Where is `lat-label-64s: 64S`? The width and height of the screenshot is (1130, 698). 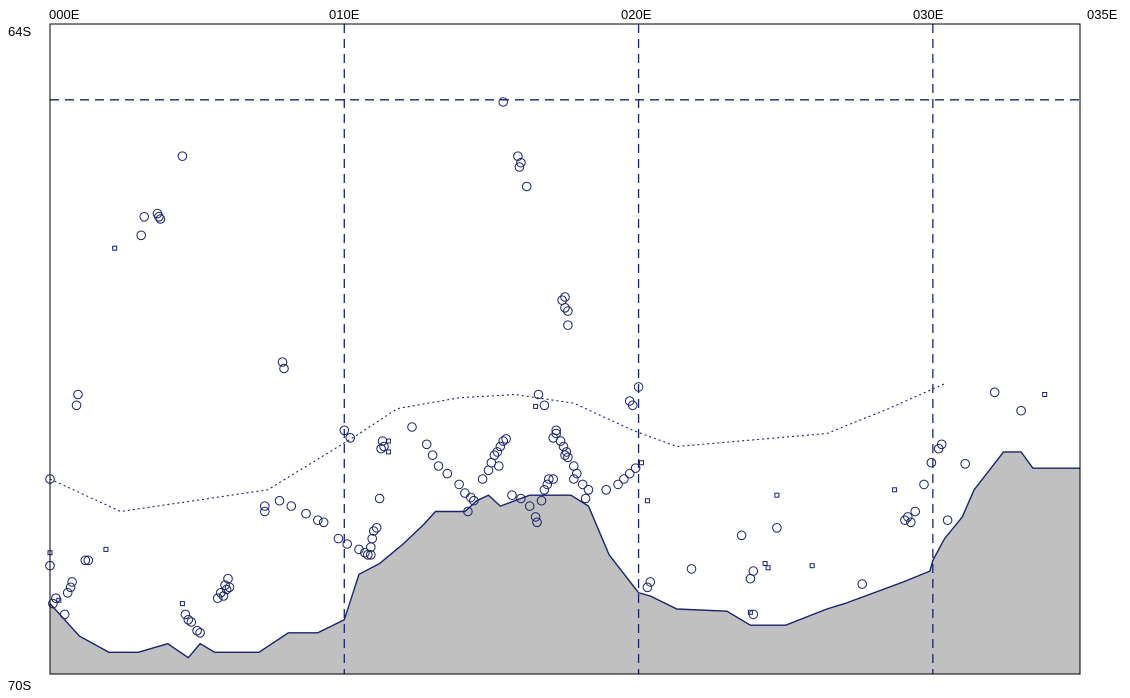
lat-label-64s: 64S is located at coordinates (20, 31).